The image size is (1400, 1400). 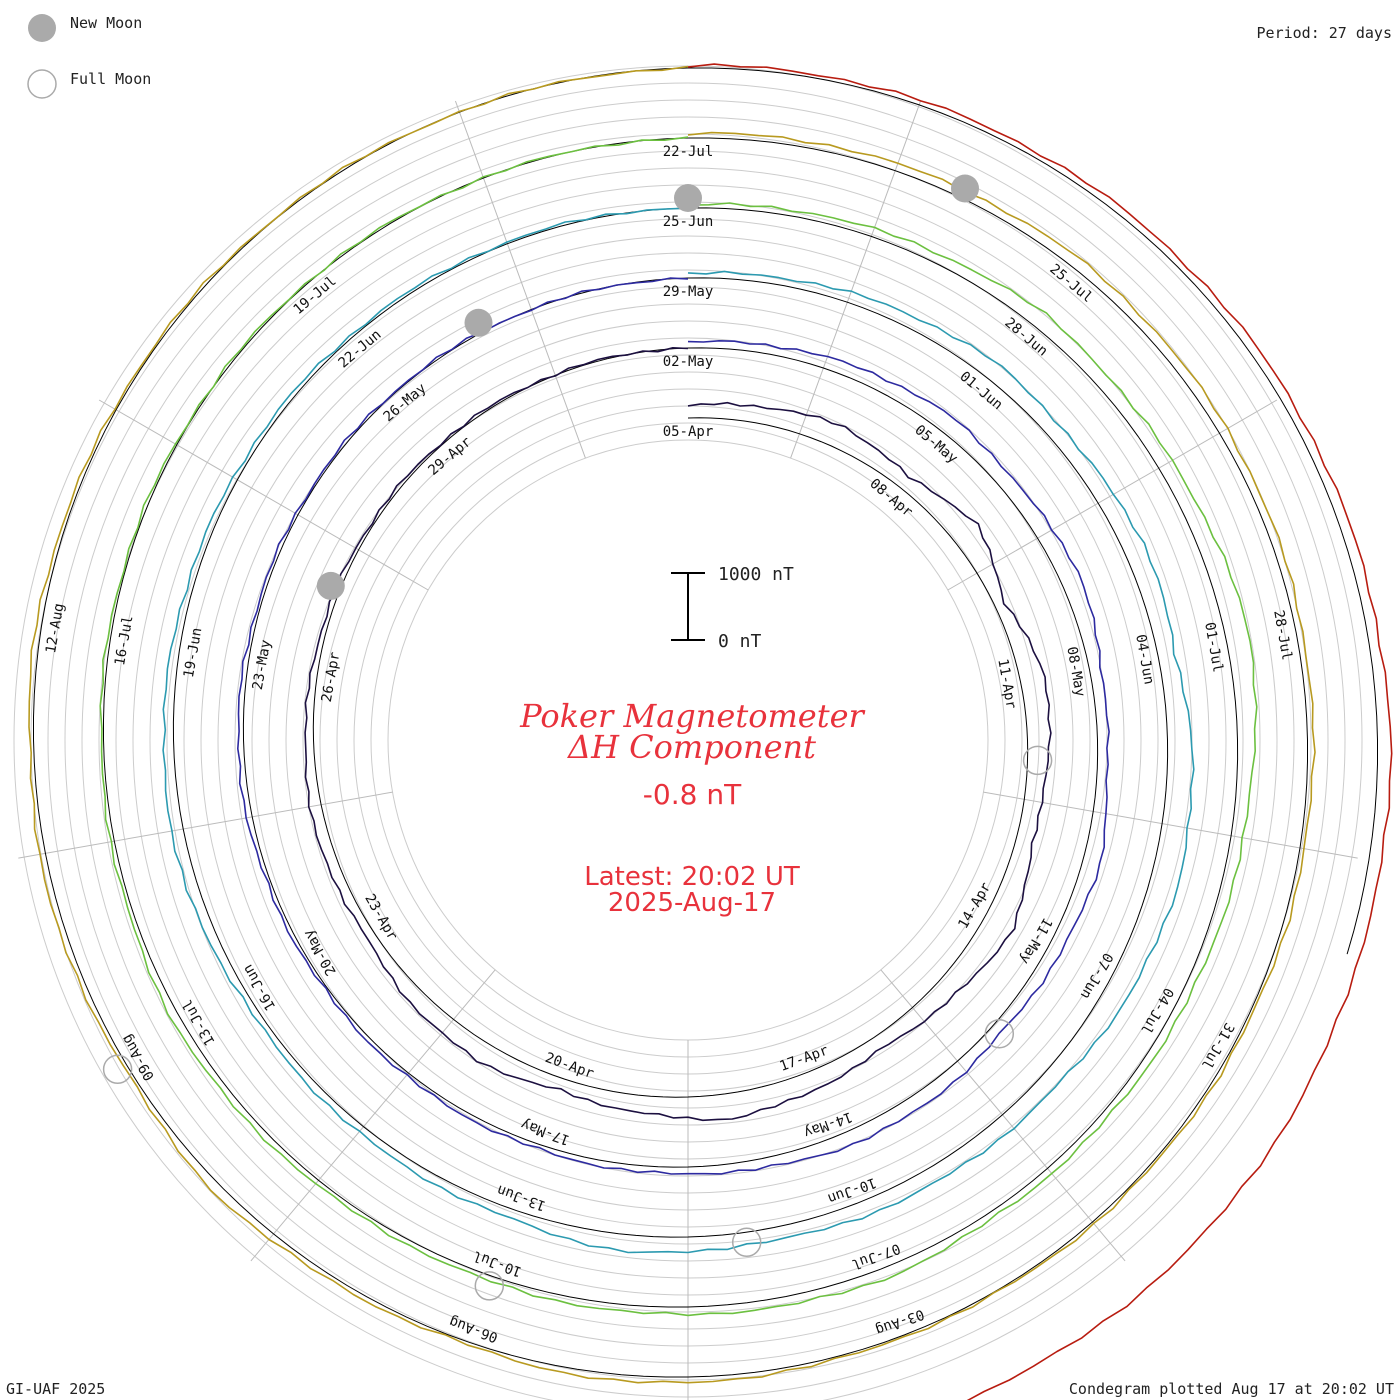 What do you see at coordinates (1324, 33) in the screenshot?
I see `period-label: Period: 27 days` at bounding box center [1324, 33].